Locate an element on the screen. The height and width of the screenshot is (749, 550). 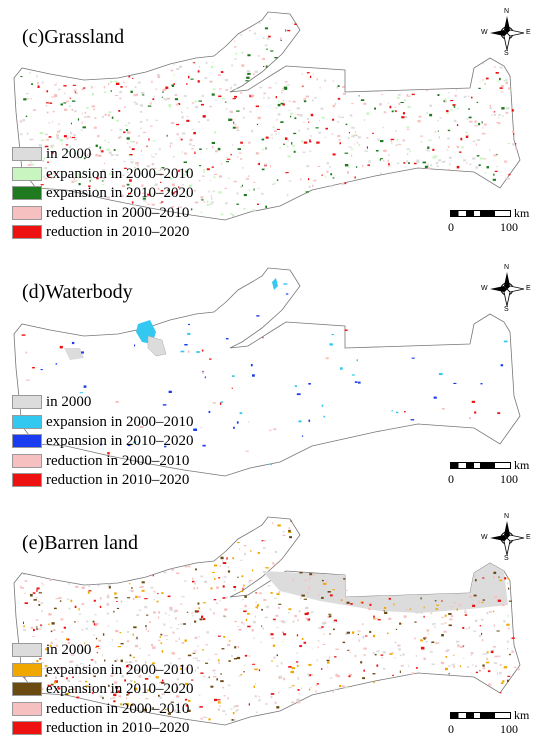
compass-w: W is located at coordinates (484, 32).